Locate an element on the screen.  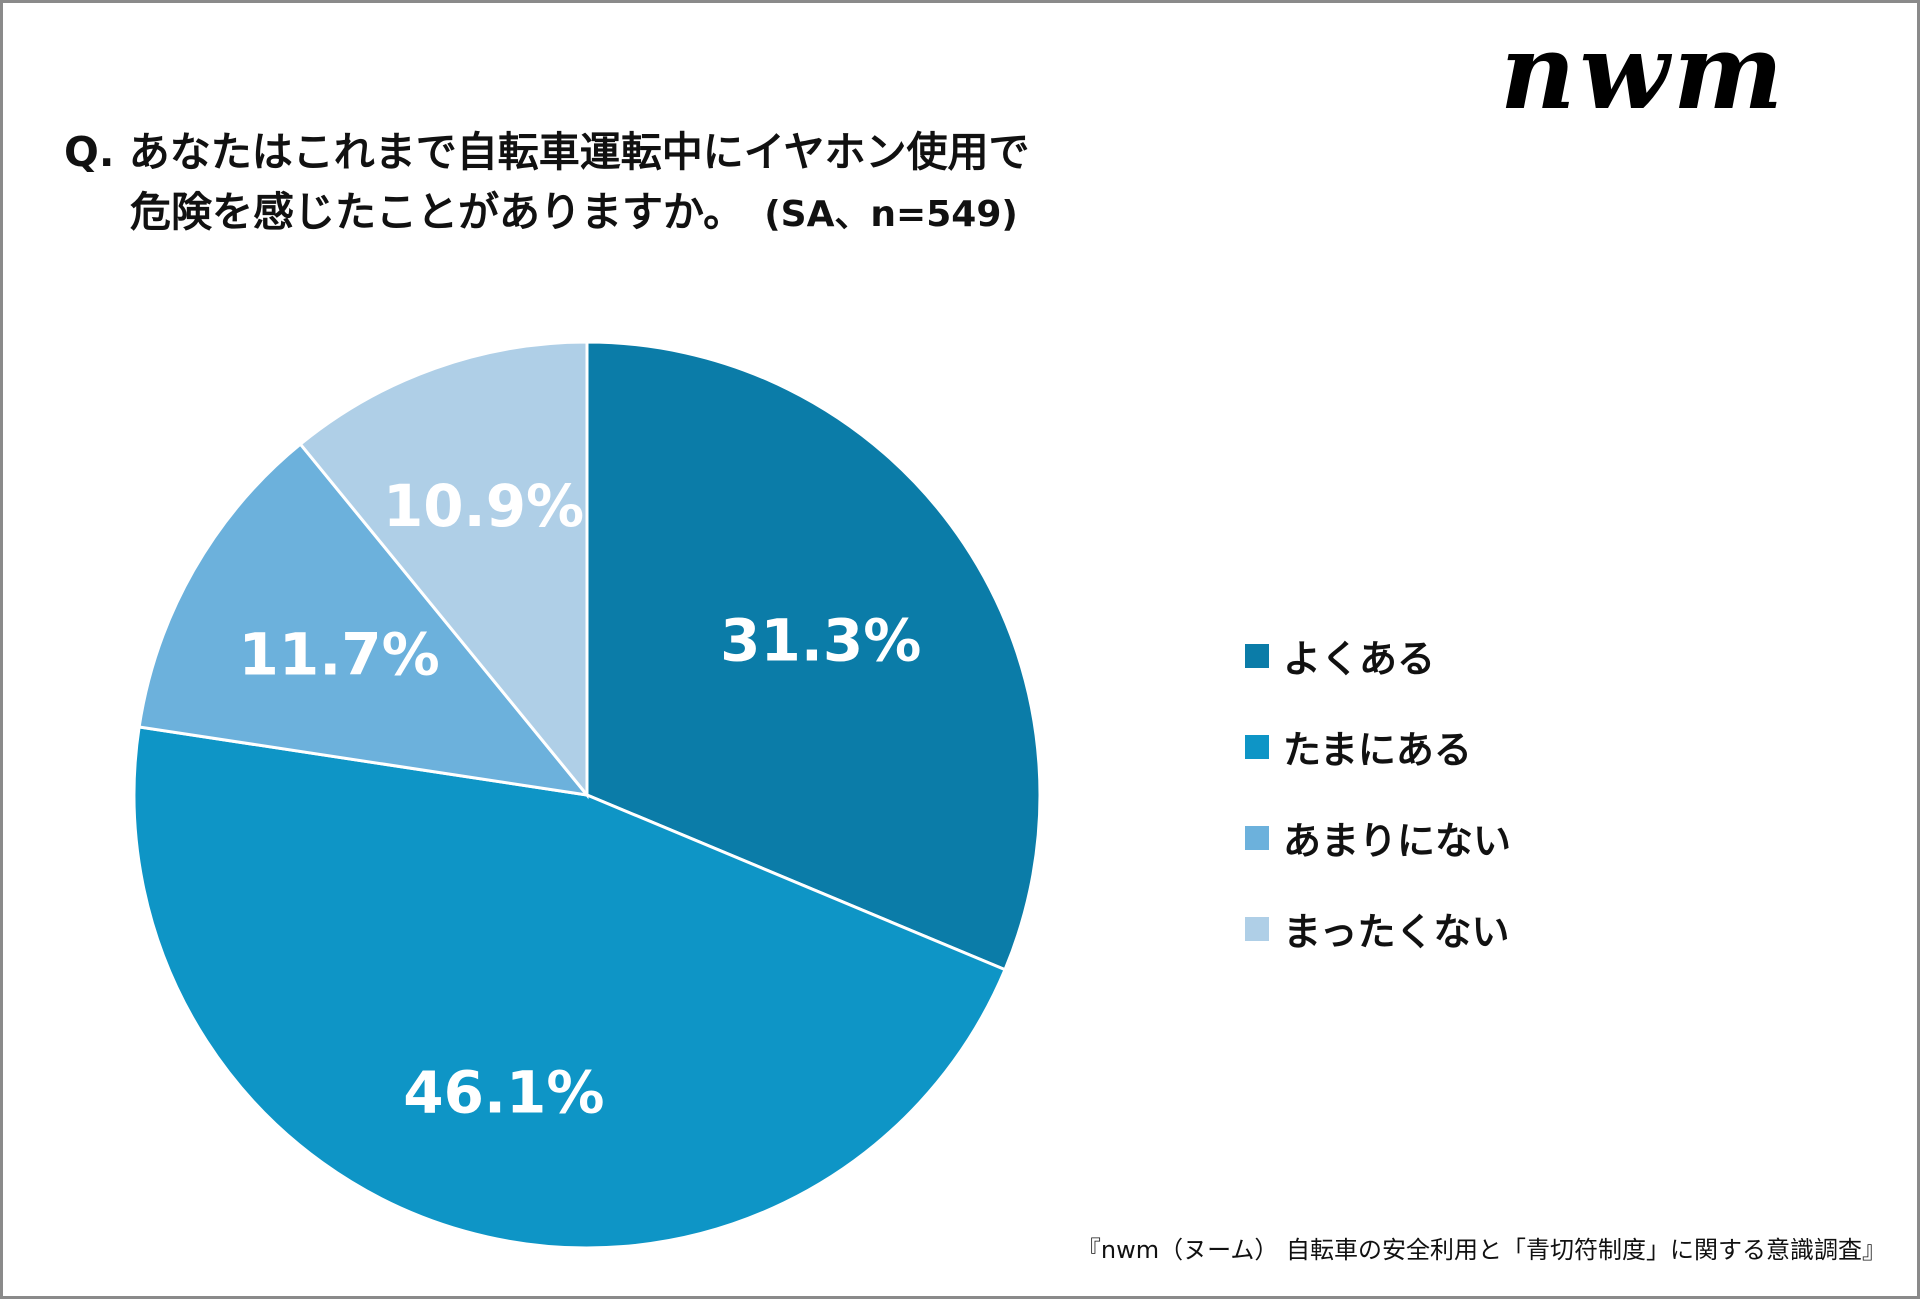
data-label: 11.7% is located at coordinates (338, 655).